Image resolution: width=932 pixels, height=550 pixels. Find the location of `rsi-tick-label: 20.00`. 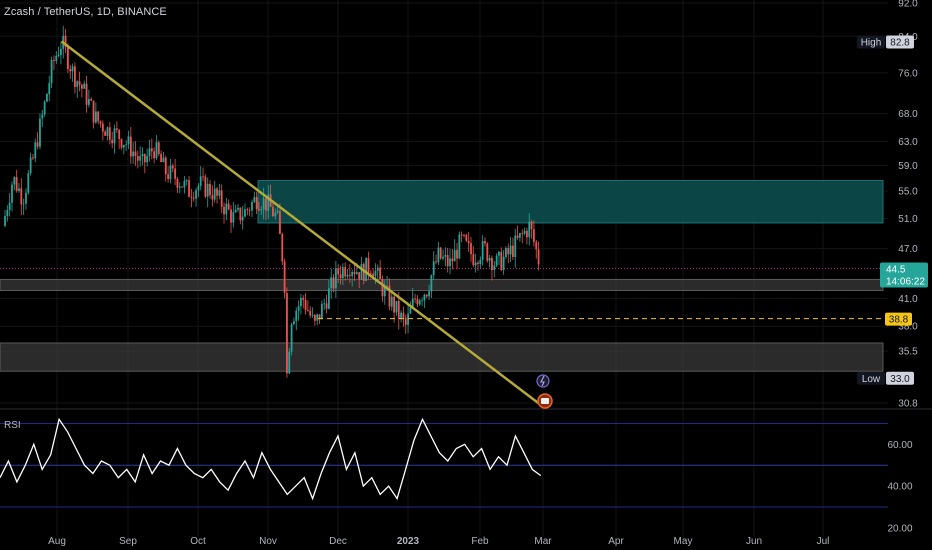

rsi-tick-label: 20.00 is located at coordinates (899, 528).